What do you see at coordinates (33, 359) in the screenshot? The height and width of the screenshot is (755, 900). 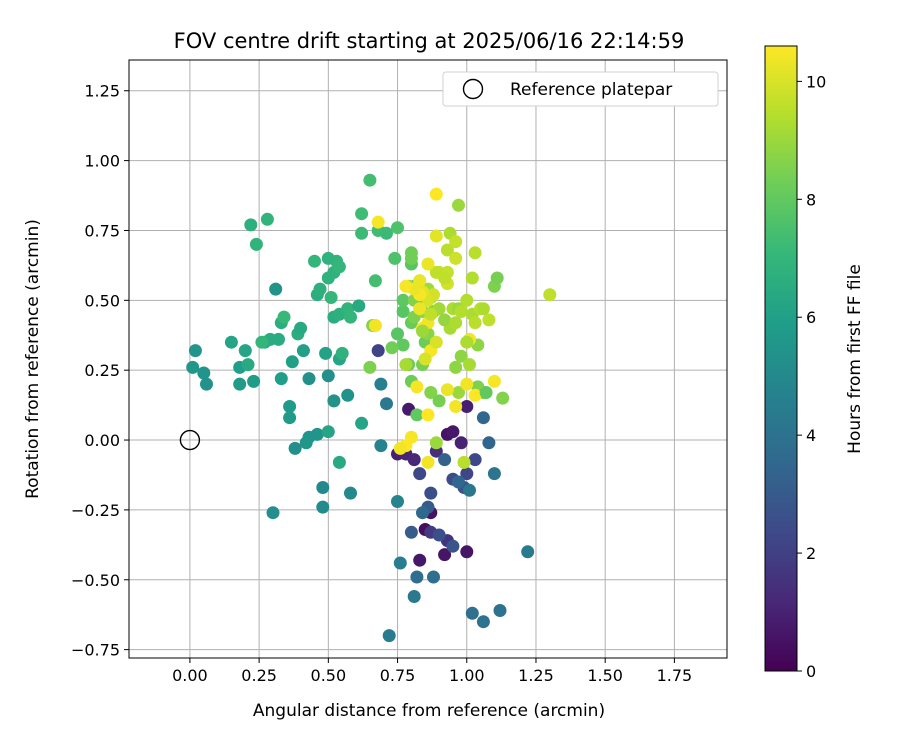 I see `y-axis-label: Rotation from reference (arcmin)` at bounding box center [33, 359].